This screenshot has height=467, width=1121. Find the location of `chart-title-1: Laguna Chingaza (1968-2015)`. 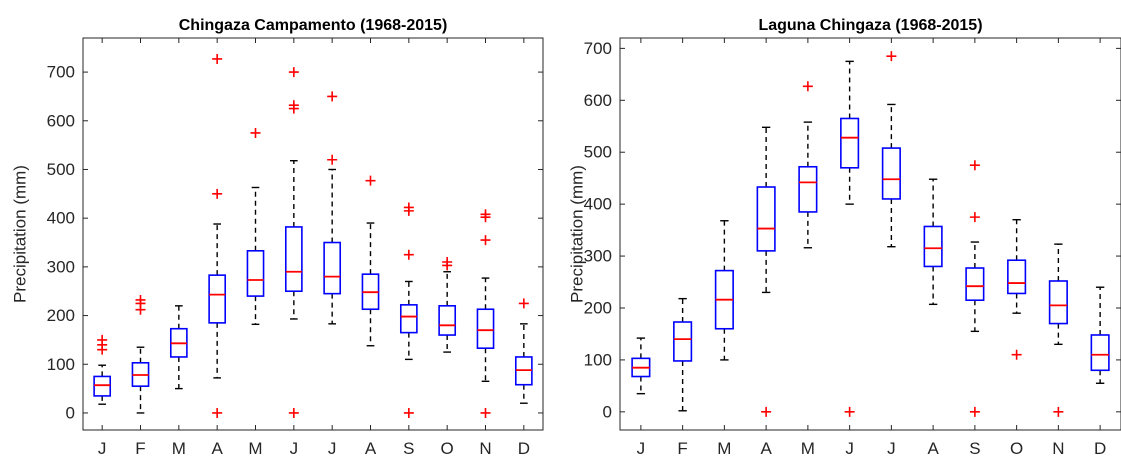

chart-title-1: Laguna Chingaza (1968-2015) is located at coordinates (870, 25).